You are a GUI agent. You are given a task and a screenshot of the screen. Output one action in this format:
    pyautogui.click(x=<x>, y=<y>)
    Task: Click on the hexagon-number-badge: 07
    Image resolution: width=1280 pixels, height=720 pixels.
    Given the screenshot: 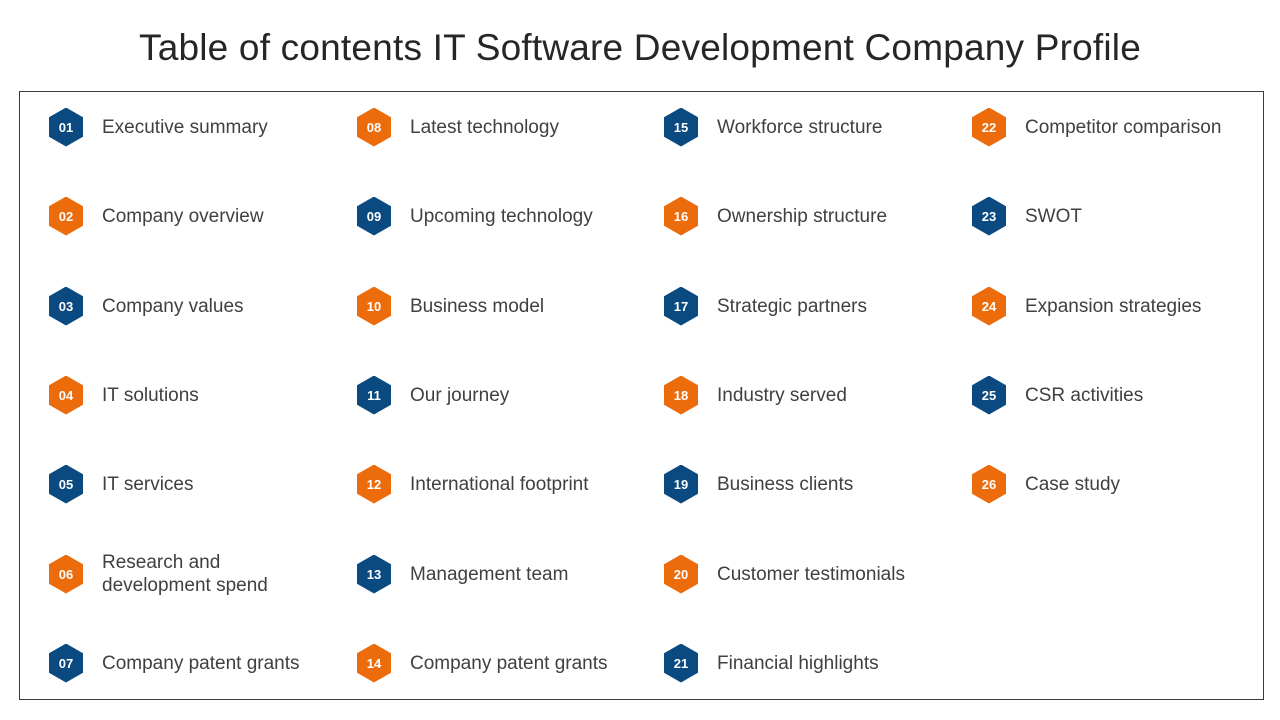 What is the action you would take?
    pyautogui.click(x=66, y=663)
    